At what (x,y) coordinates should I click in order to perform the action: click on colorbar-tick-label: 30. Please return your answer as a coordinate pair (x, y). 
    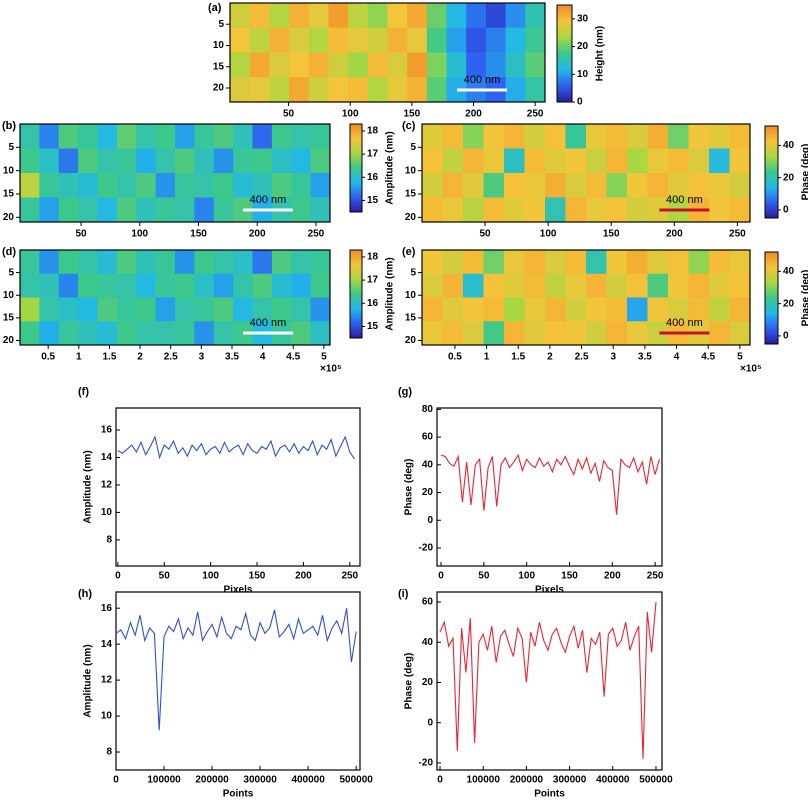
    Looking at the image, I should click on (583, 18).